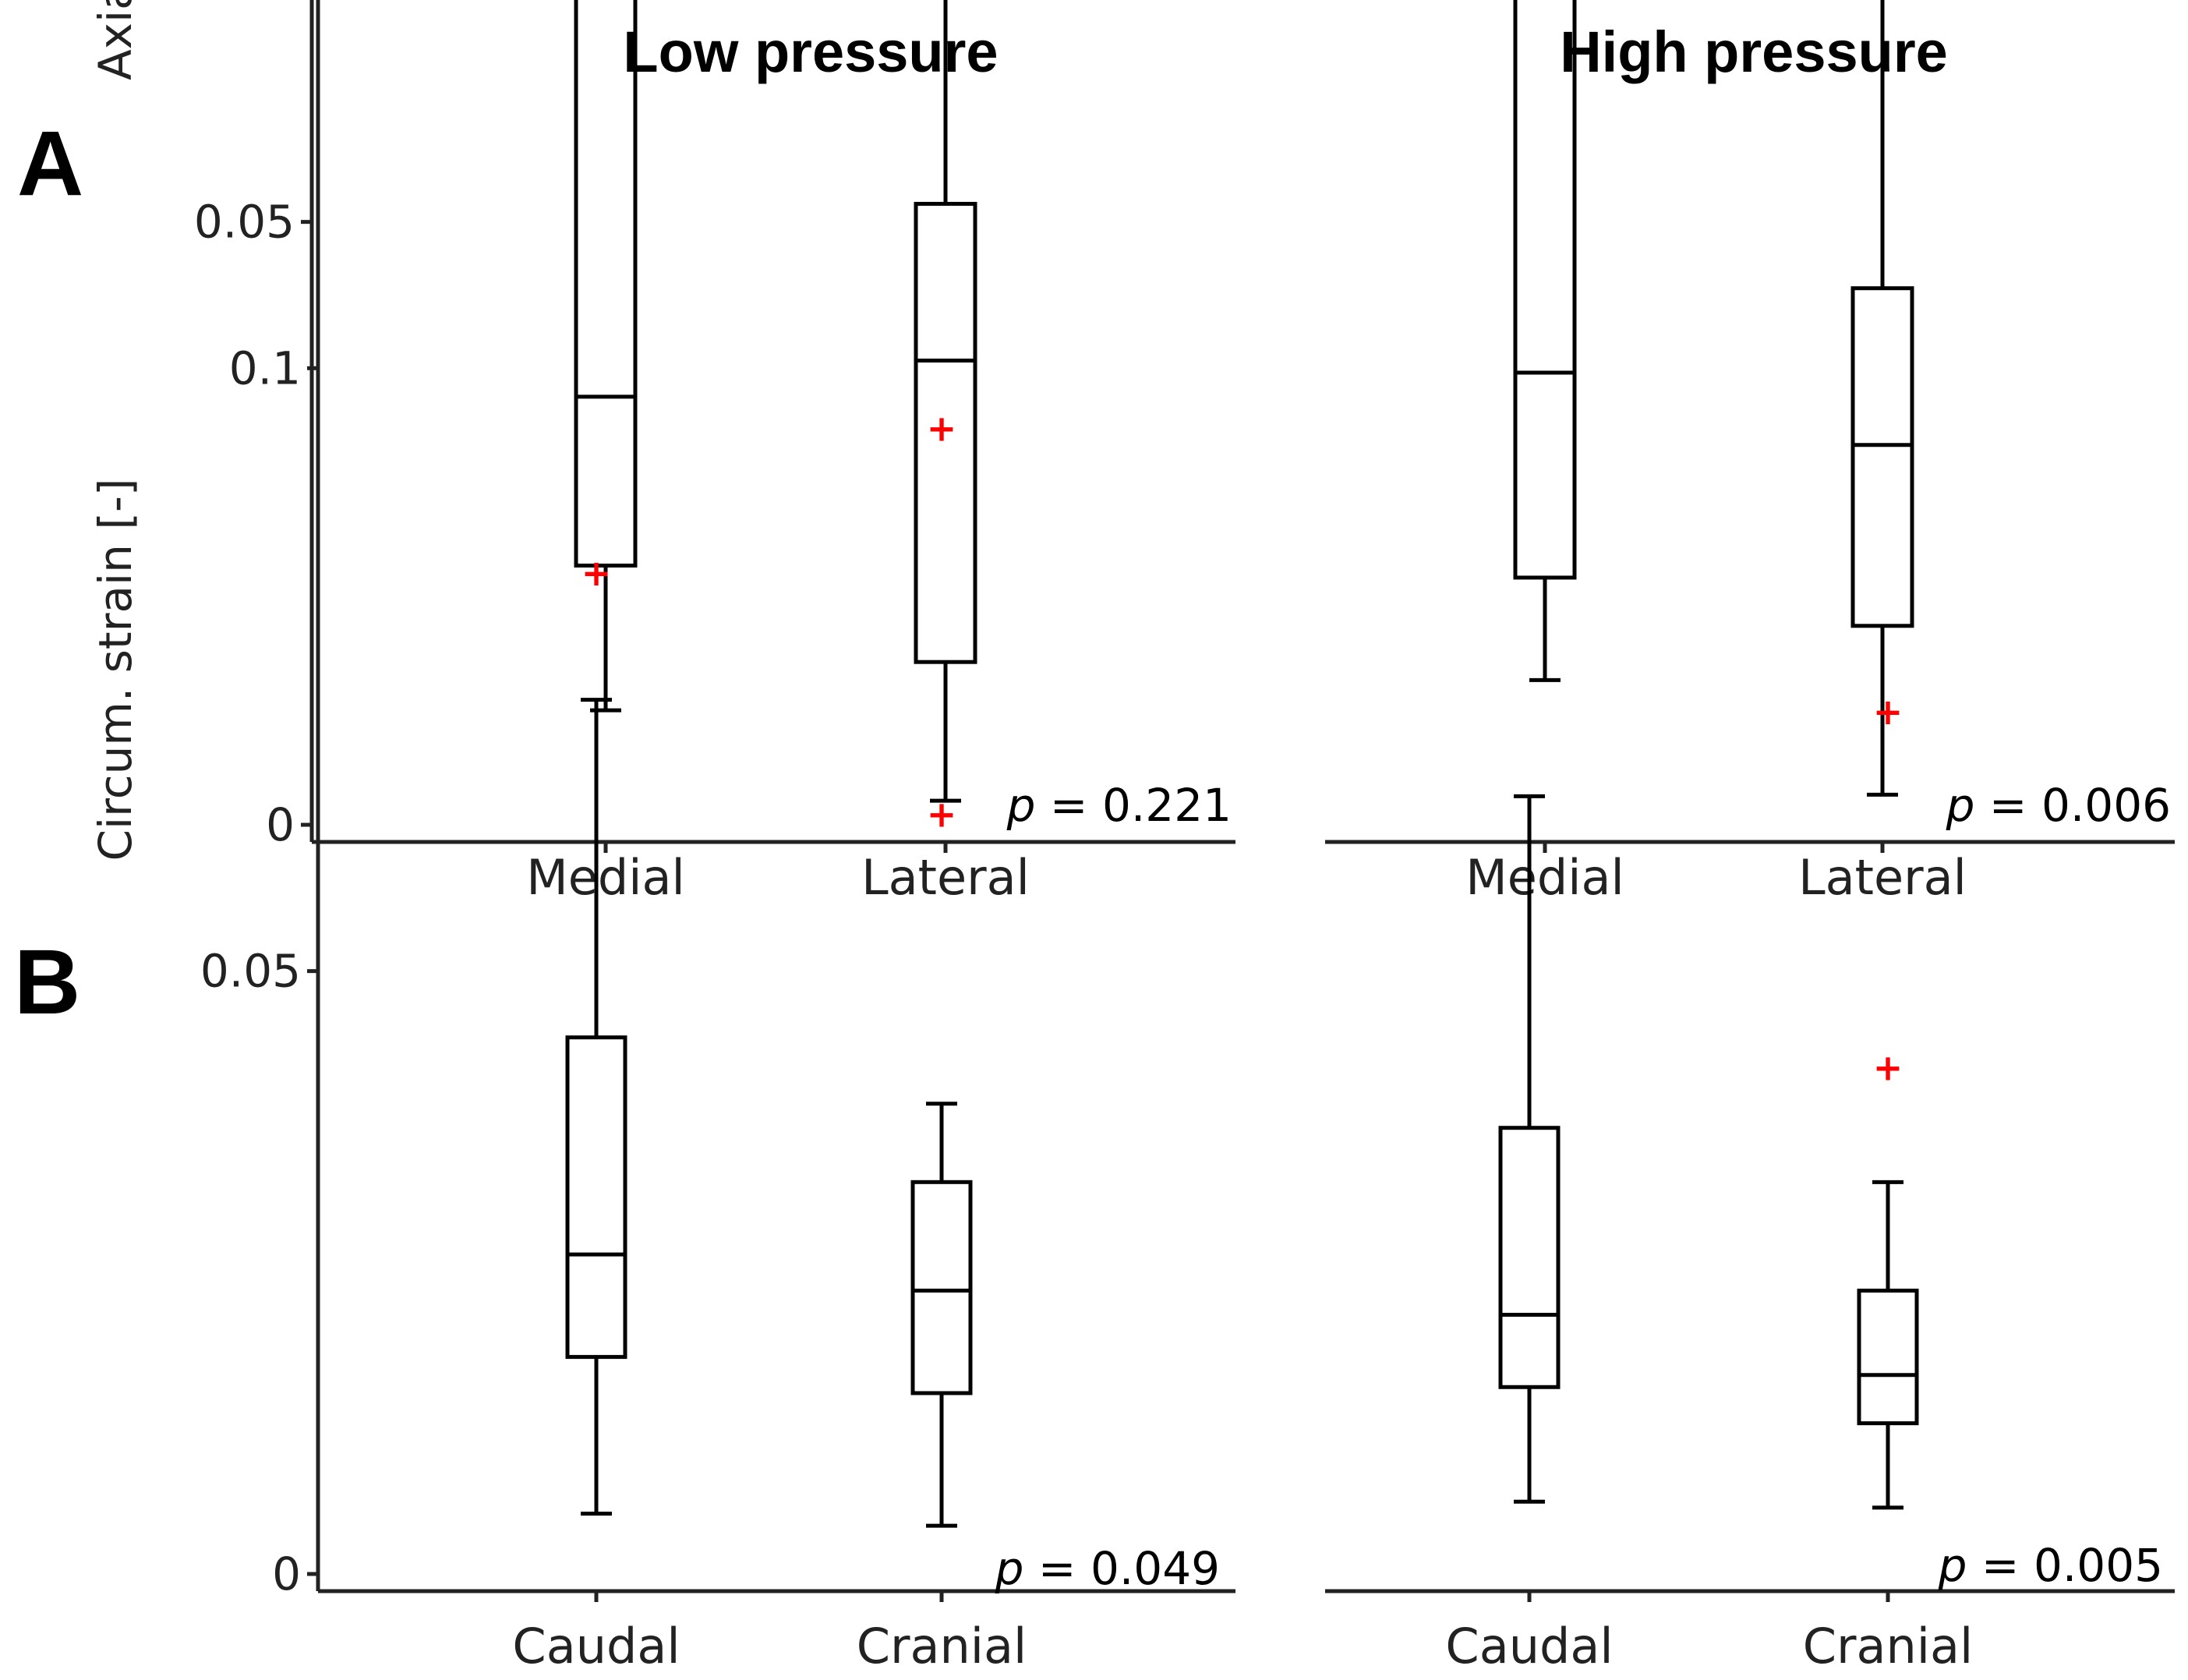 Image resolution: width=2188 pixels, height=1680 pixels. Describe the element at coordinates (596, 1034) in the screenshot. I see `box-caudal: +` at that location.